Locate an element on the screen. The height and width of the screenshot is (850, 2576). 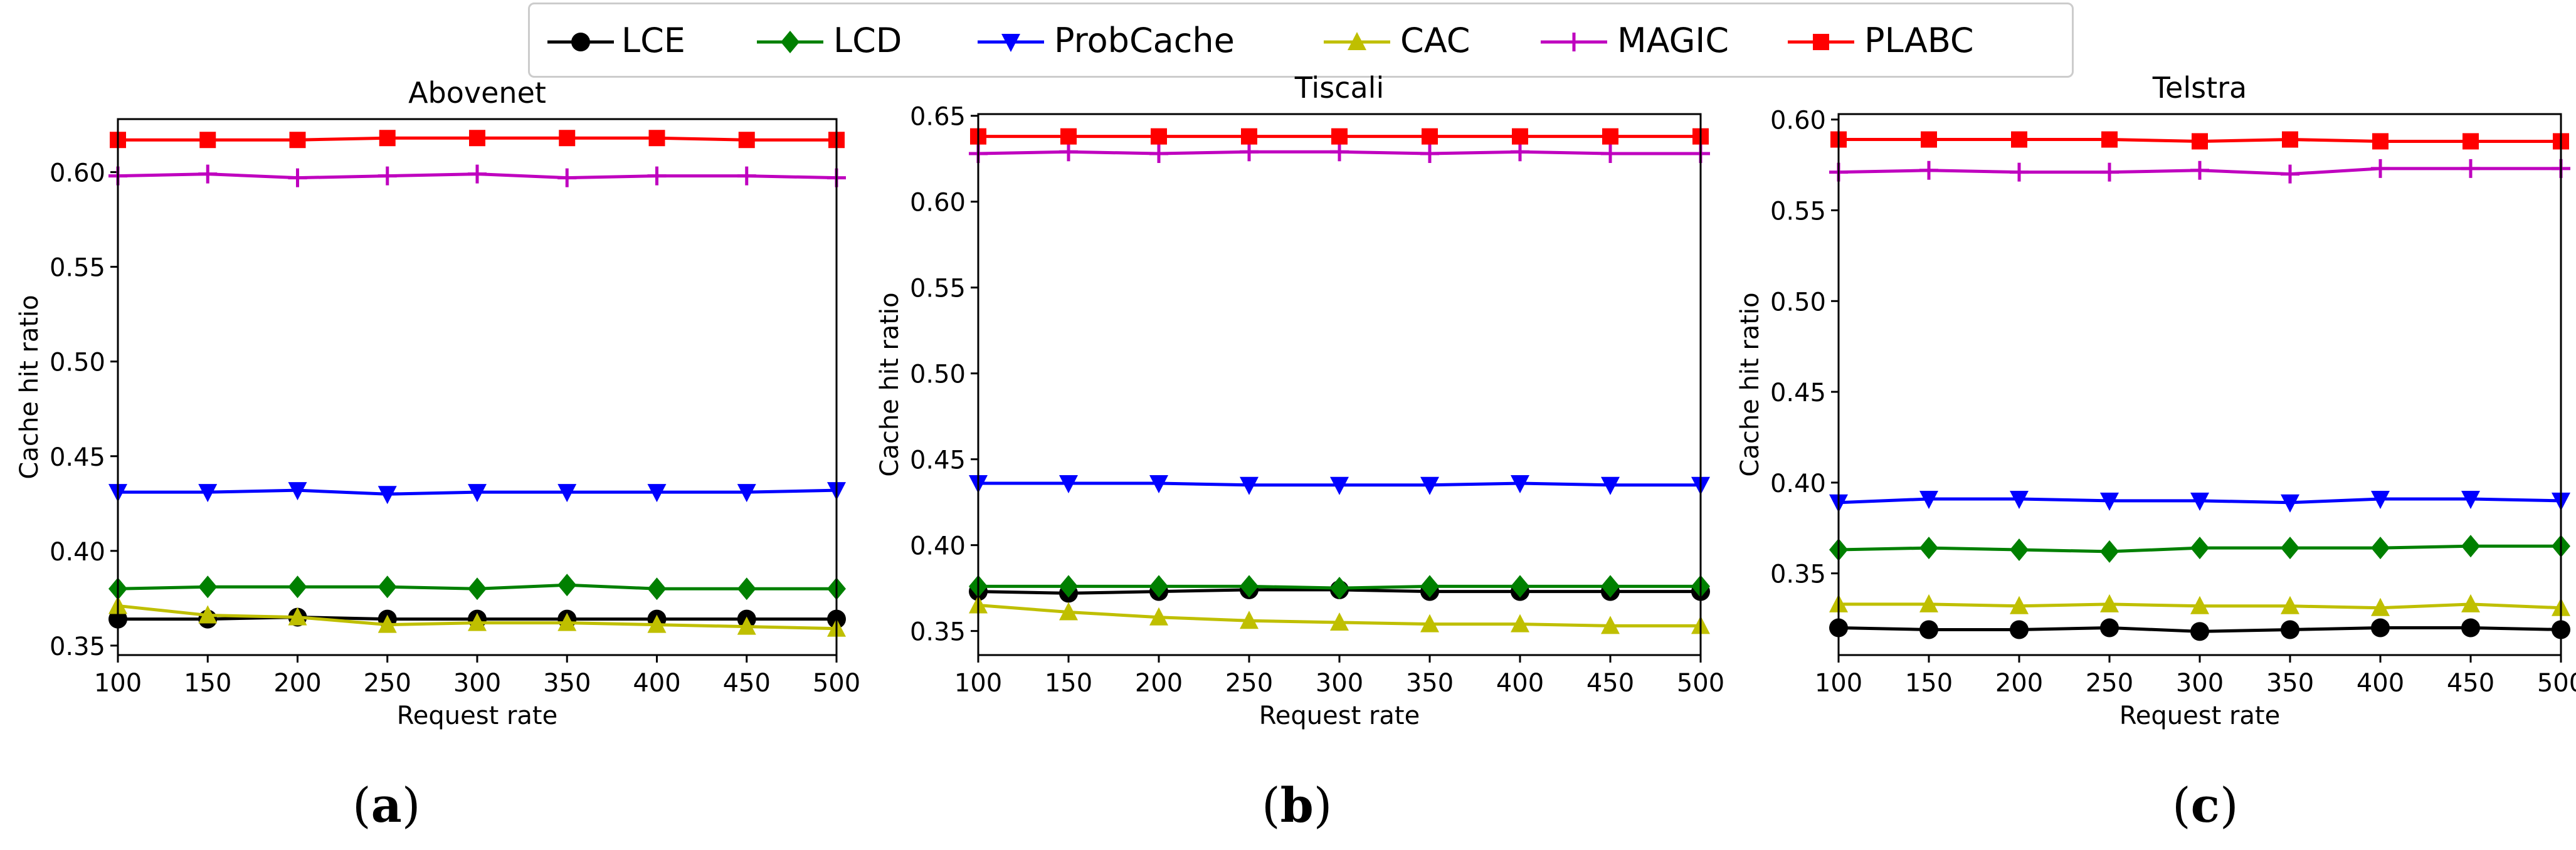
legend-marker-plabc is located at coordinates (1821, 42).